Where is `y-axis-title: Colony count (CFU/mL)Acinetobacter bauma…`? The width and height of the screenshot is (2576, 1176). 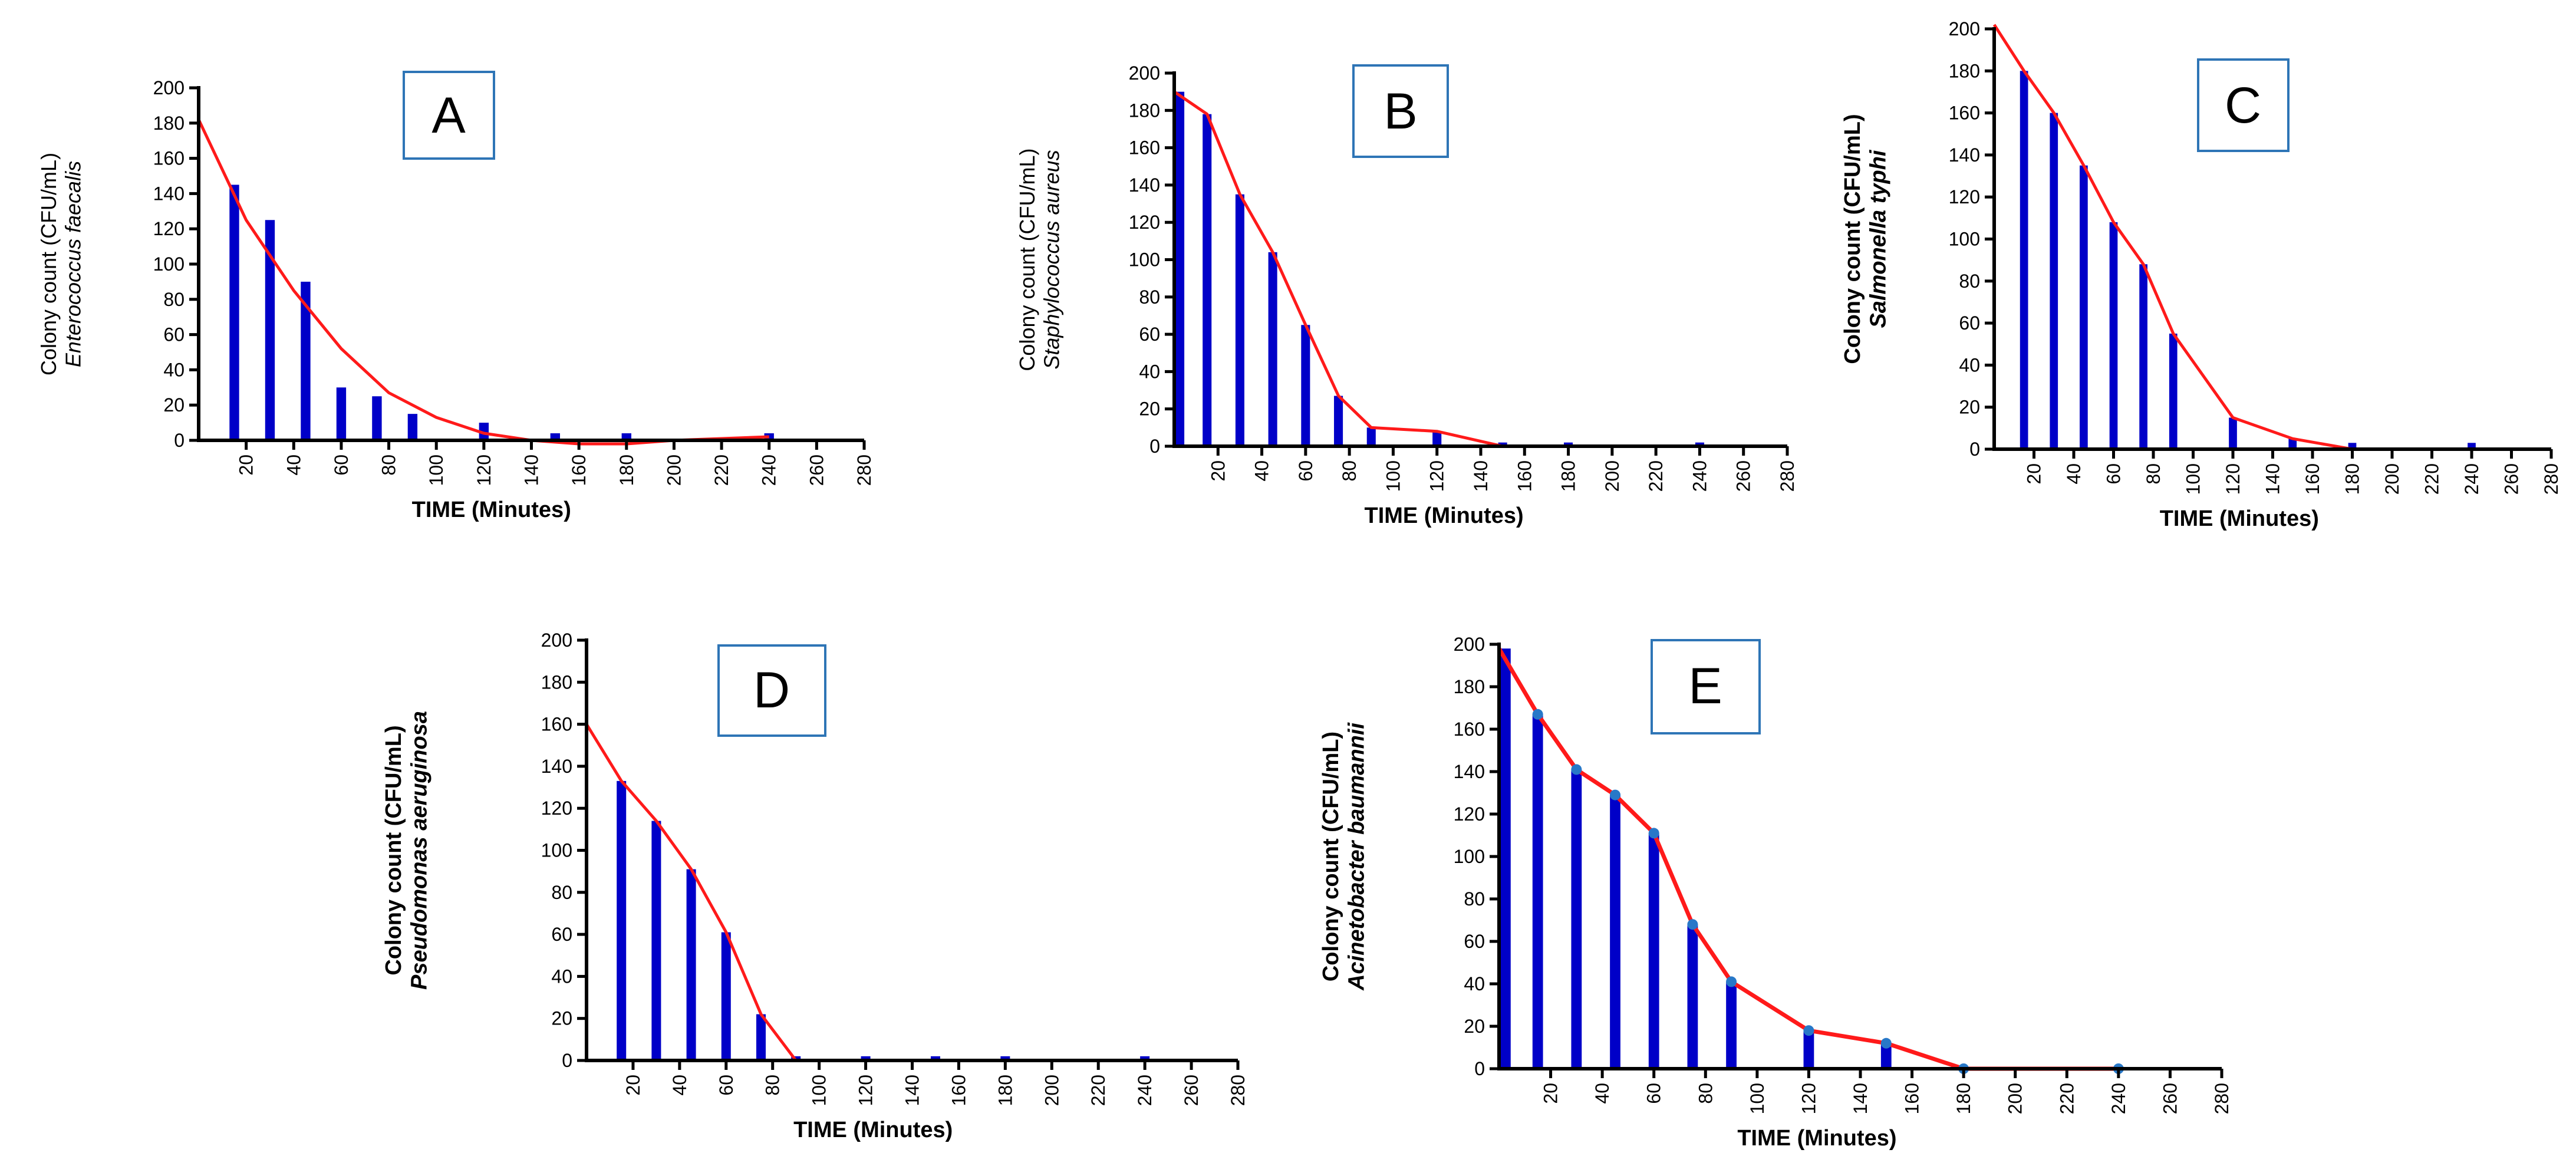
y-axis-title: Colony count (CFU/mL)Acinetobacter bauma… is located at coordinates (1344, 856).